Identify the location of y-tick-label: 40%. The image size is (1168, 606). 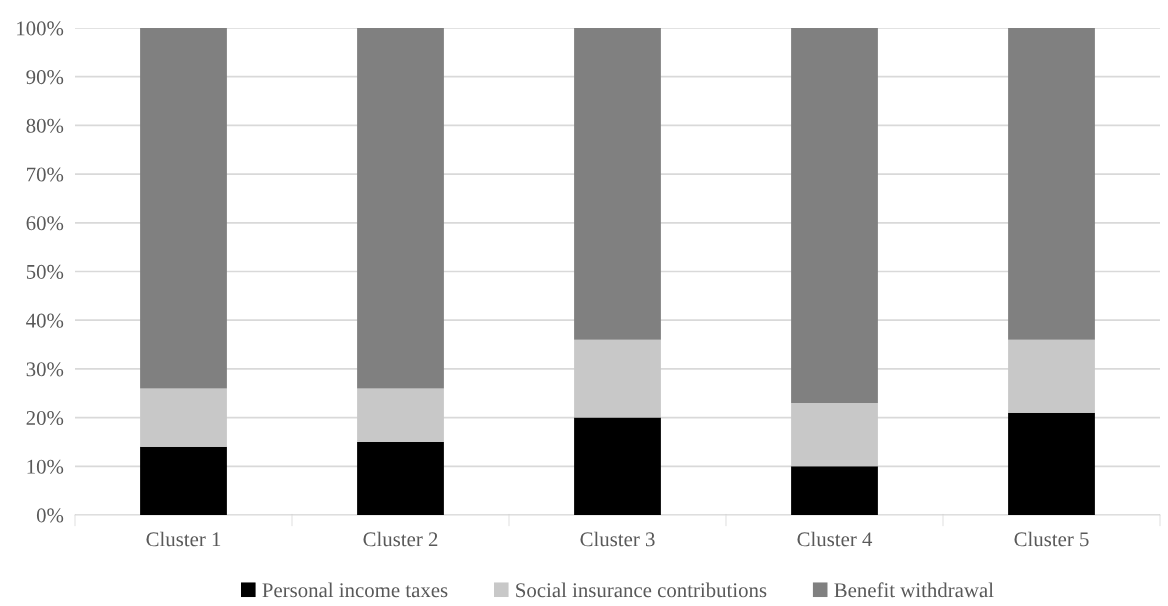
(45, 320).